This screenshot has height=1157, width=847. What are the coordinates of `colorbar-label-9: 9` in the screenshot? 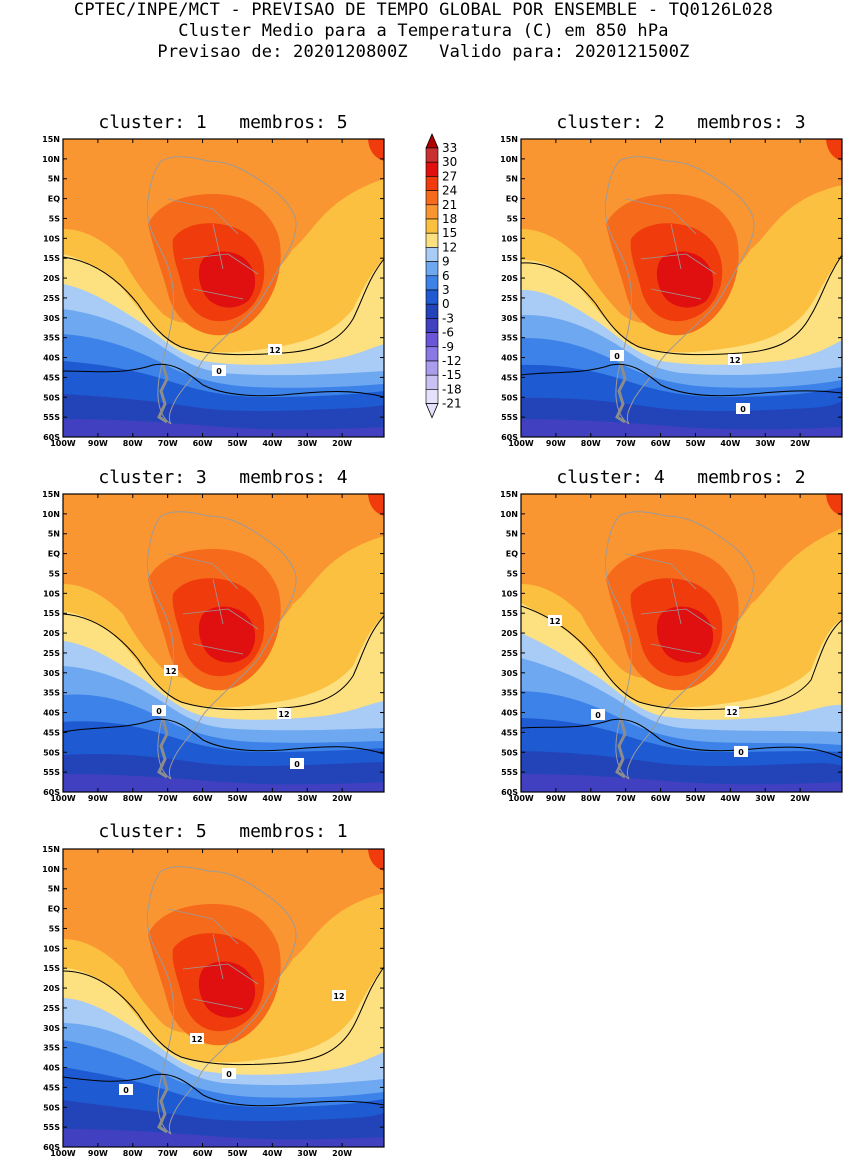 It's located at (446, 262).